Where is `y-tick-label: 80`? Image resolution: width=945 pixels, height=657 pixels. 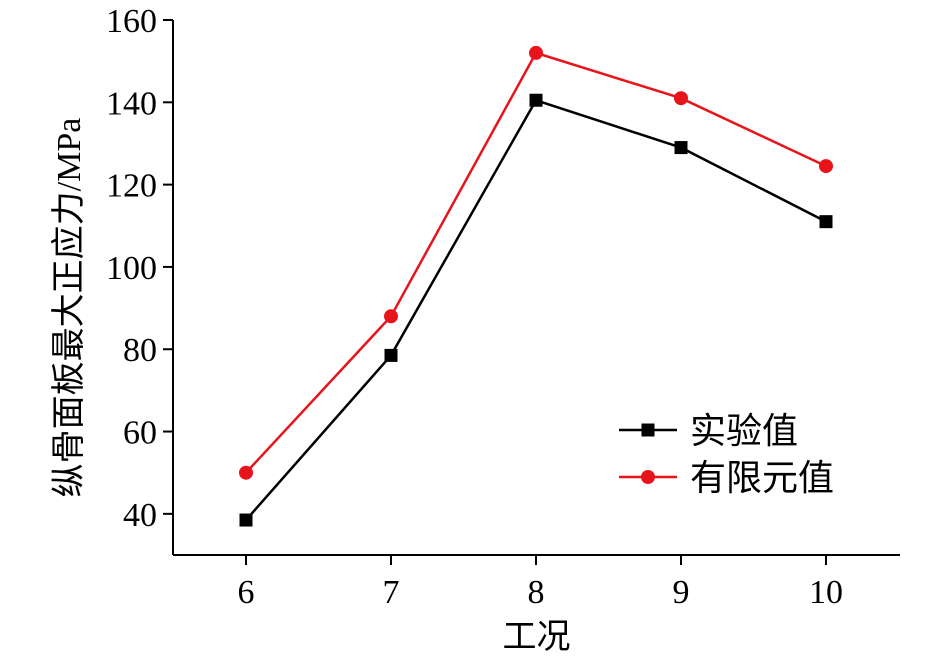 y-tick-label: 80 is located at coordinates (140, 350).